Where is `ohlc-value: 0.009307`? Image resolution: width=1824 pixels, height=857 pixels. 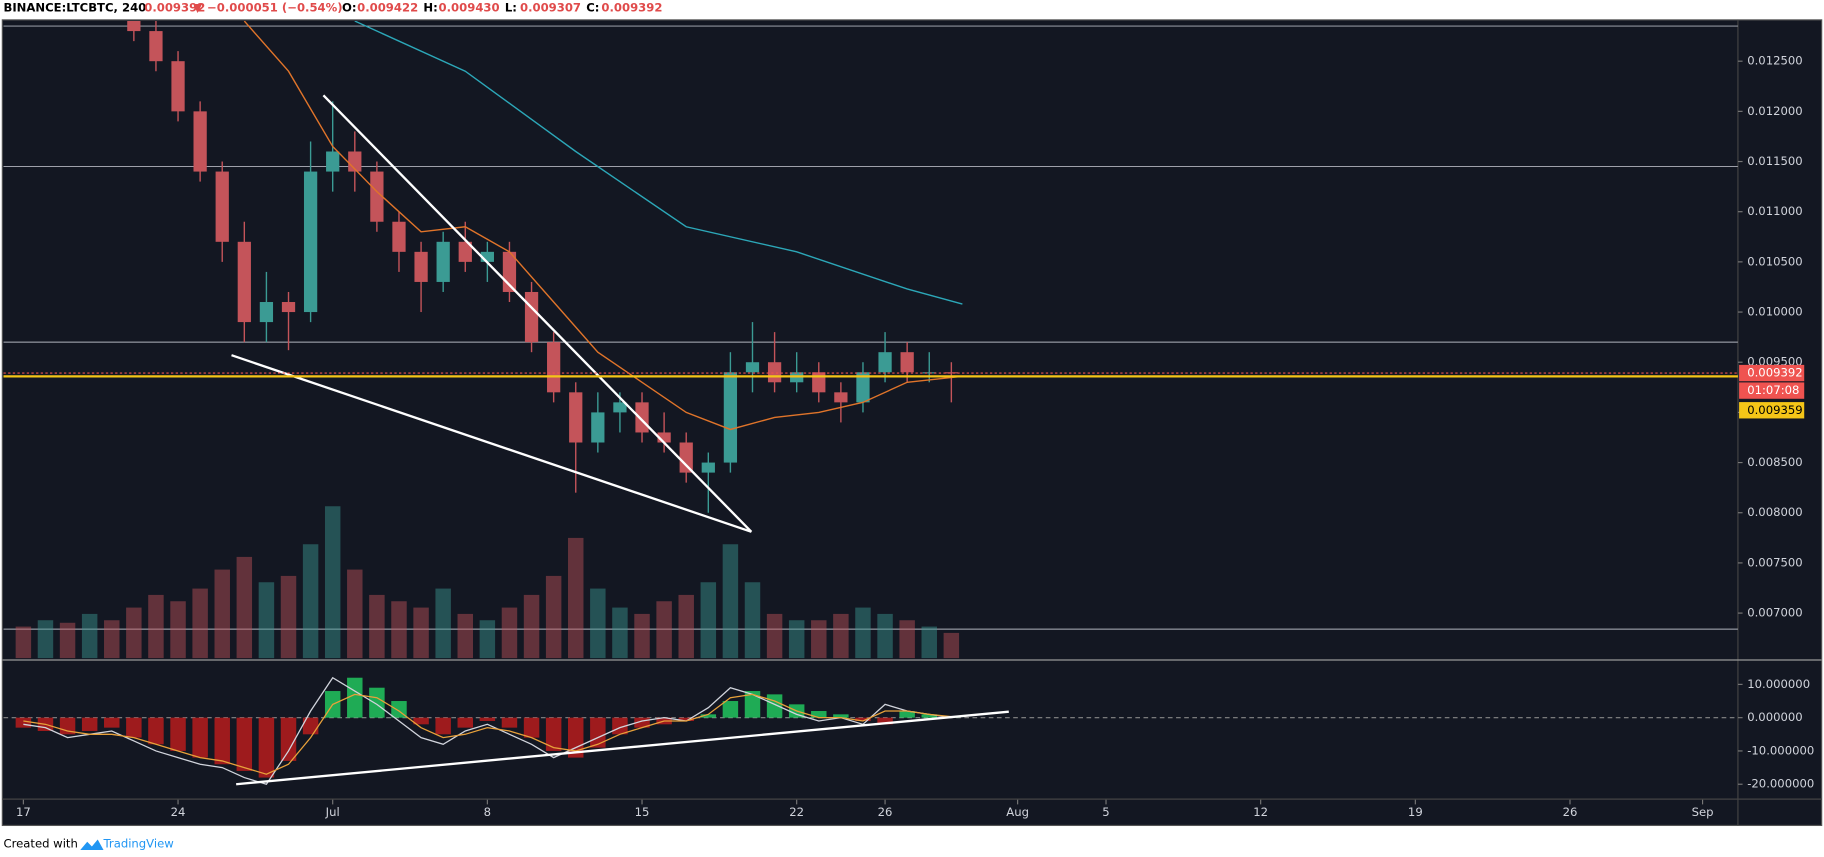 ohlc-value: 0.009307 is located at coordinates (550, 8).